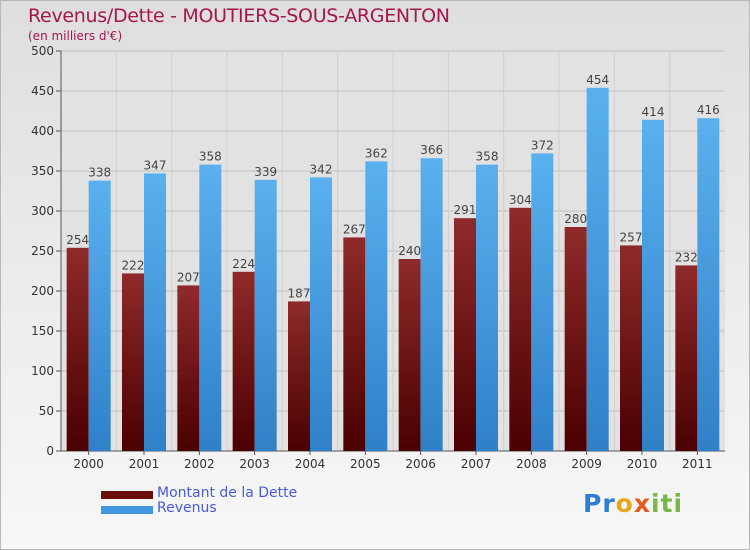 This screenshot has width=750, height=550. What do you see at coordinates (476, 464) in the screenshot?
I see `x-tick-label: 2007` at bounding box center [476, 464].